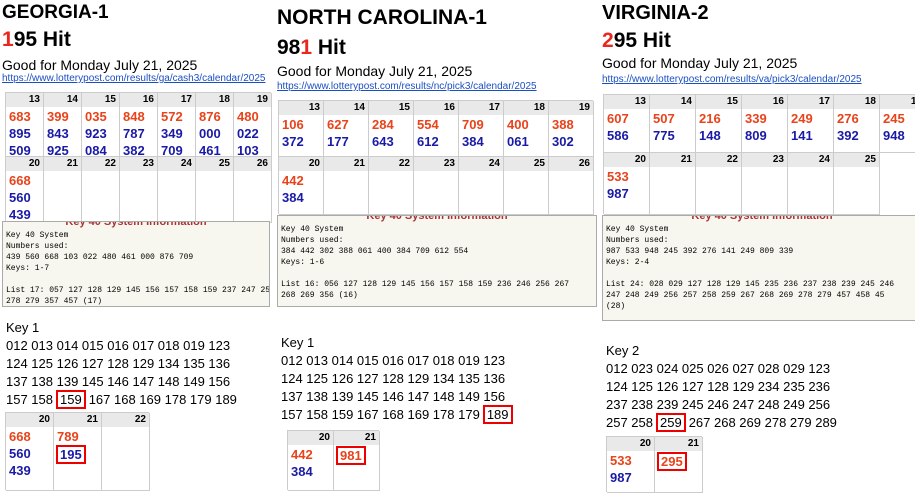 This screenshot has width=915, height=493. Describe the element at coordinates (139, 125) in the screenshot. I see `calendar-cell: 16 848 787 382` at that location.